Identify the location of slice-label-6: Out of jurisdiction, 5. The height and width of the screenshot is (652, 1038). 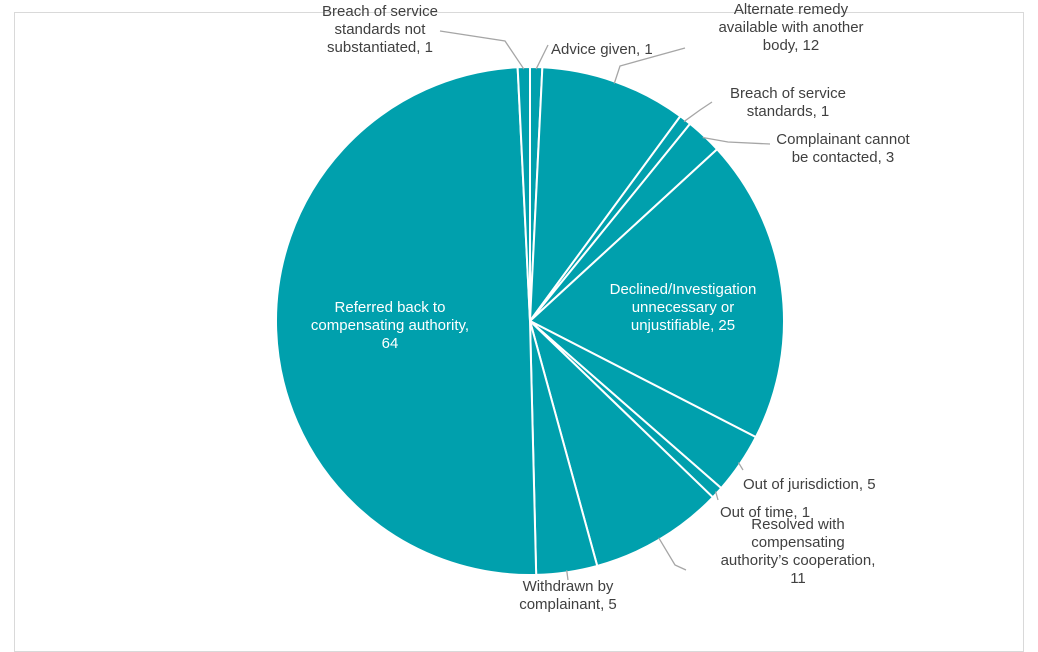
(809, 484).